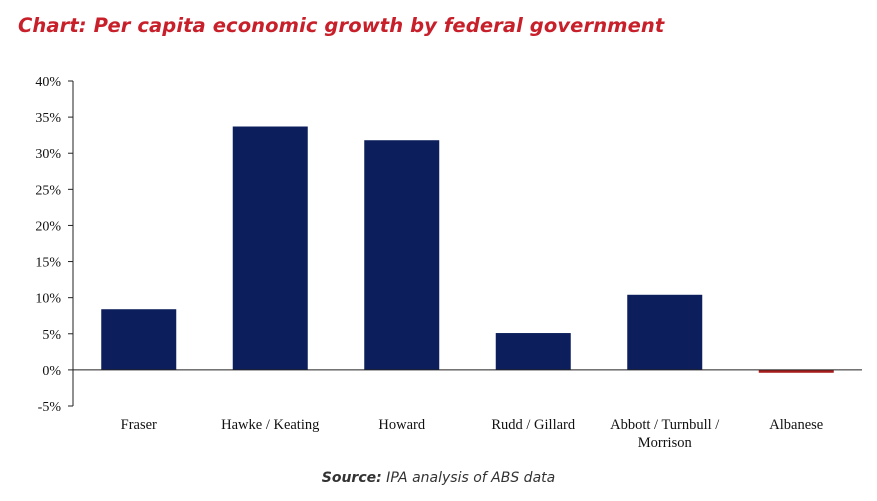 This screenshot has height=501, width=877. I want to click on x-category-label: Abbott / Turnbull /, so click(665, 425).